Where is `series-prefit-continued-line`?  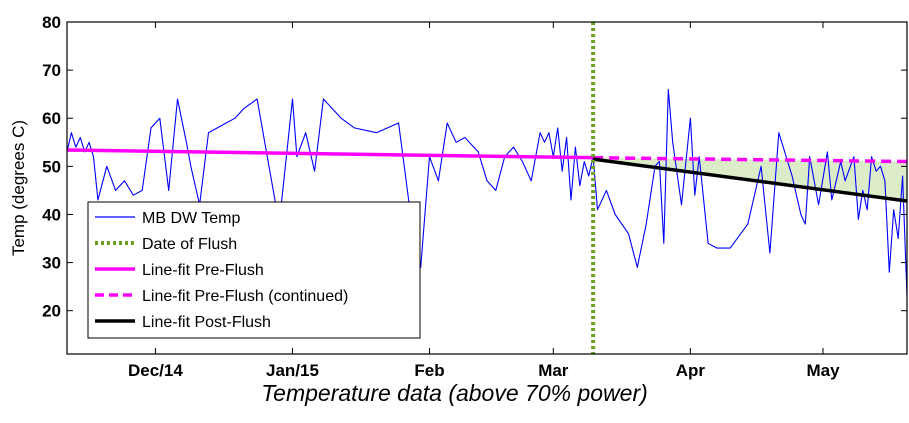
series-prefit-continued-line is located at coordinates (750, 159).